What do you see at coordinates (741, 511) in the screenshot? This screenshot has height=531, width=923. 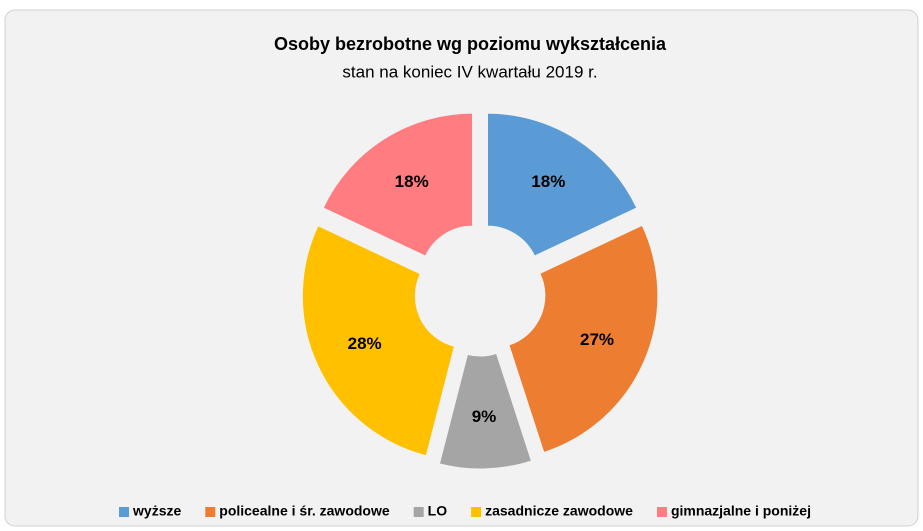 I see `legend-label: gimnazjalne i poniżej` at bounding box center [741, 511].